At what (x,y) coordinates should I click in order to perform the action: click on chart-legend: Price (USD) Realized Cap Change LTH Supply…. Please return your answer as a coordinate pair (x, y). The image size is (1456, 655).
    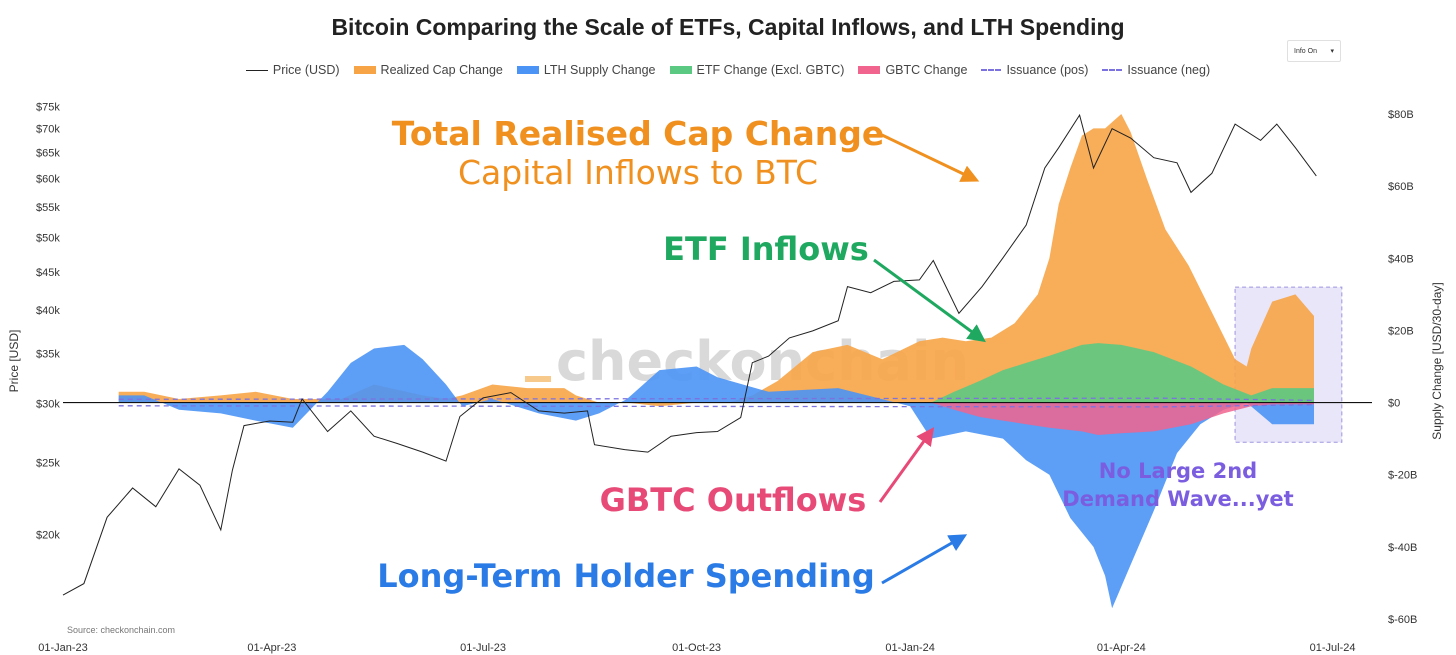
    Looking at the image, I should click on (728, 70).